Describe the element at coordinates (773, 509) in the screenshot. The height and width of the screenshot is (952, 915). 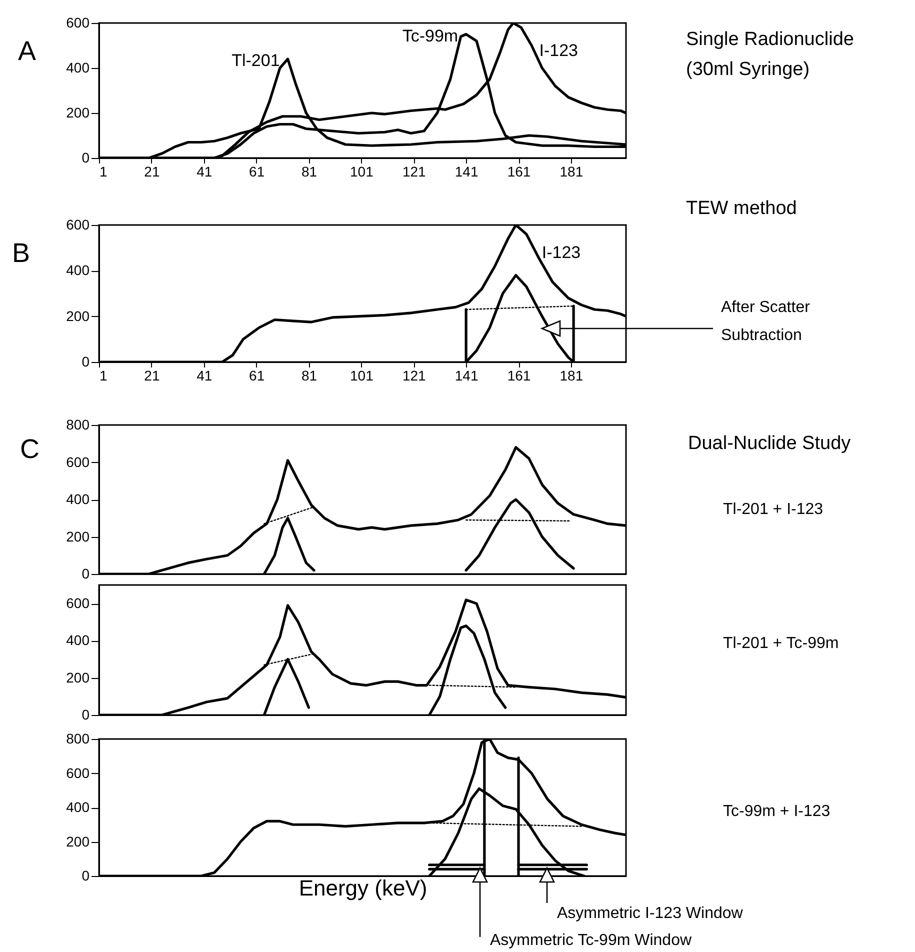
I see `text: Tl-201 + I-123` at that location.